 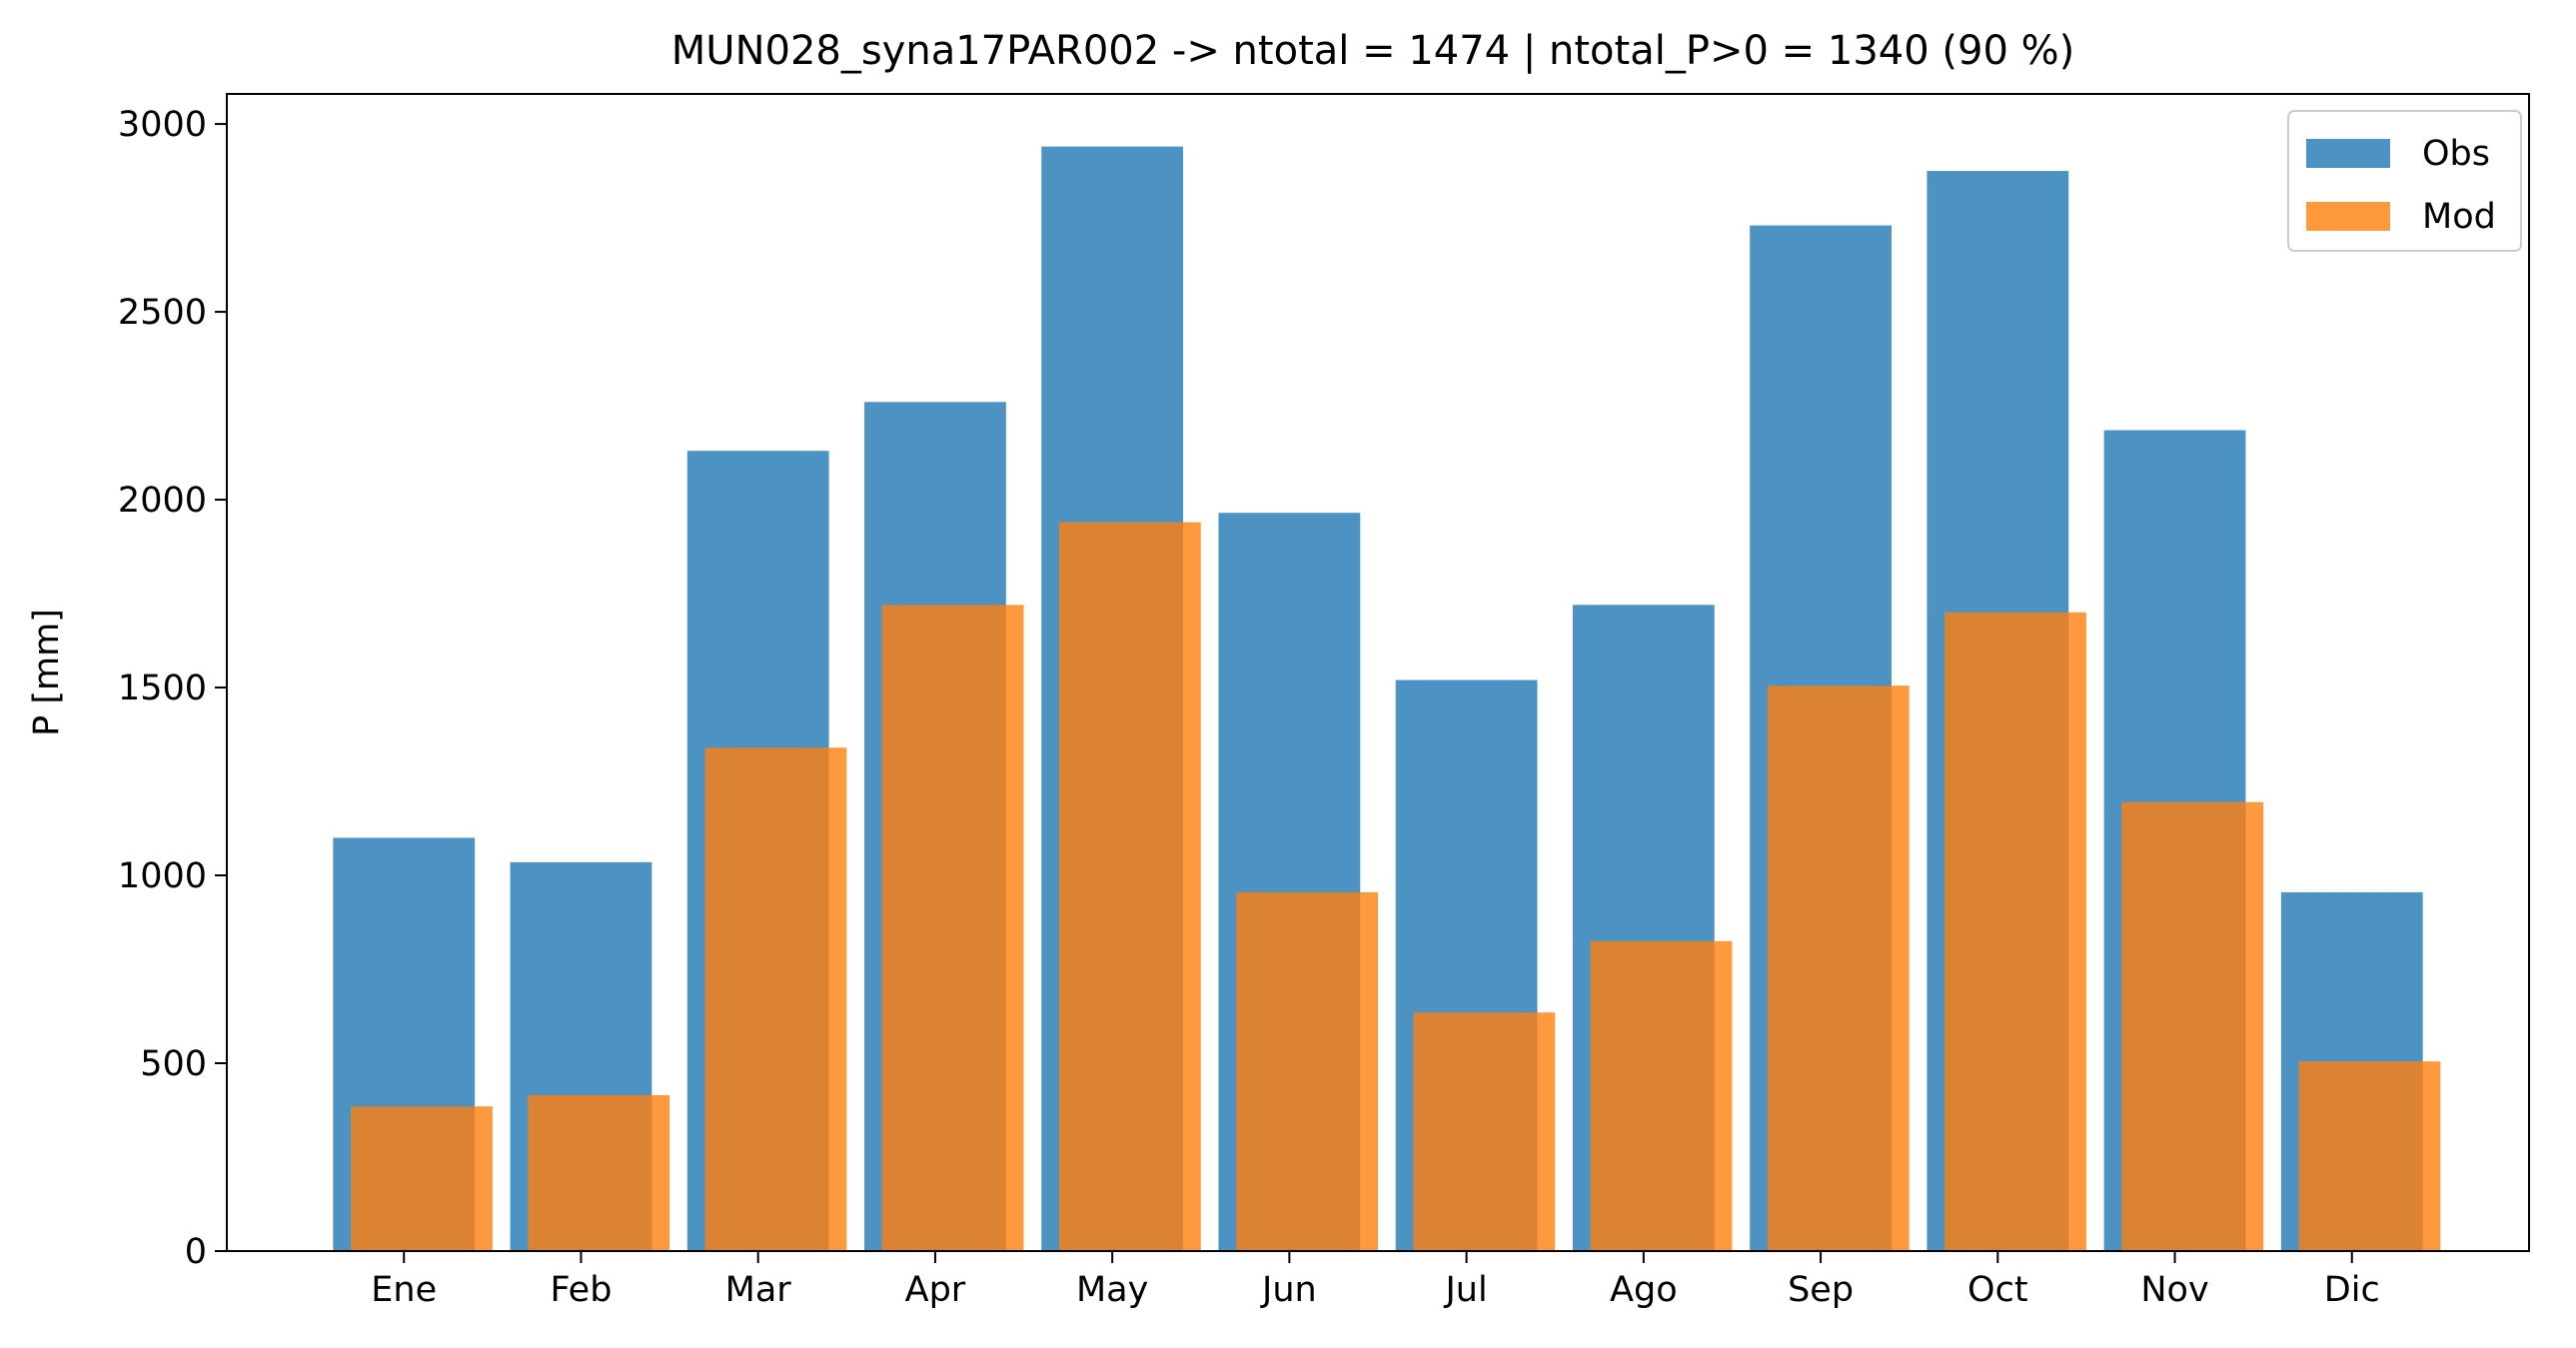 What do you see at coordinates (422, 1179) in the screenshot?
I see `bar-mod-ene` at bounding box center [422, 1179].